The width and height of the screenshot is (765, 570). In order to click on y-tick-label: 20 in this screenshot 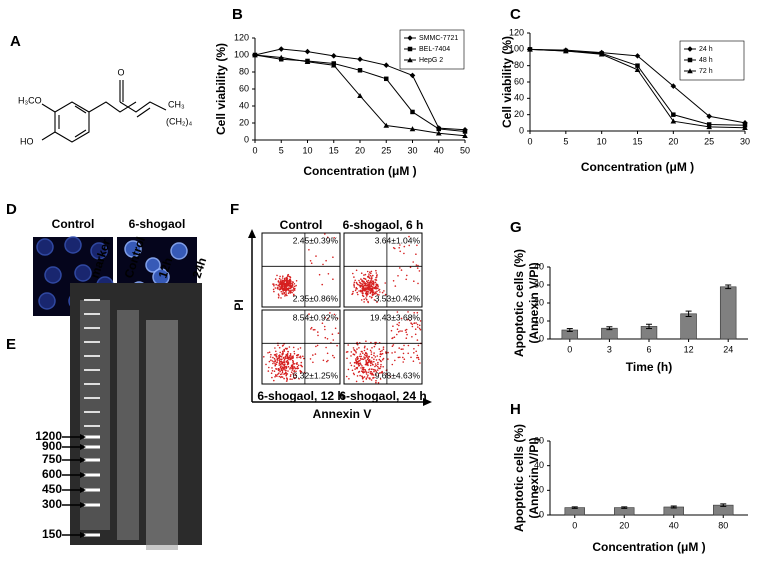, I will do `click(539, 490)`.